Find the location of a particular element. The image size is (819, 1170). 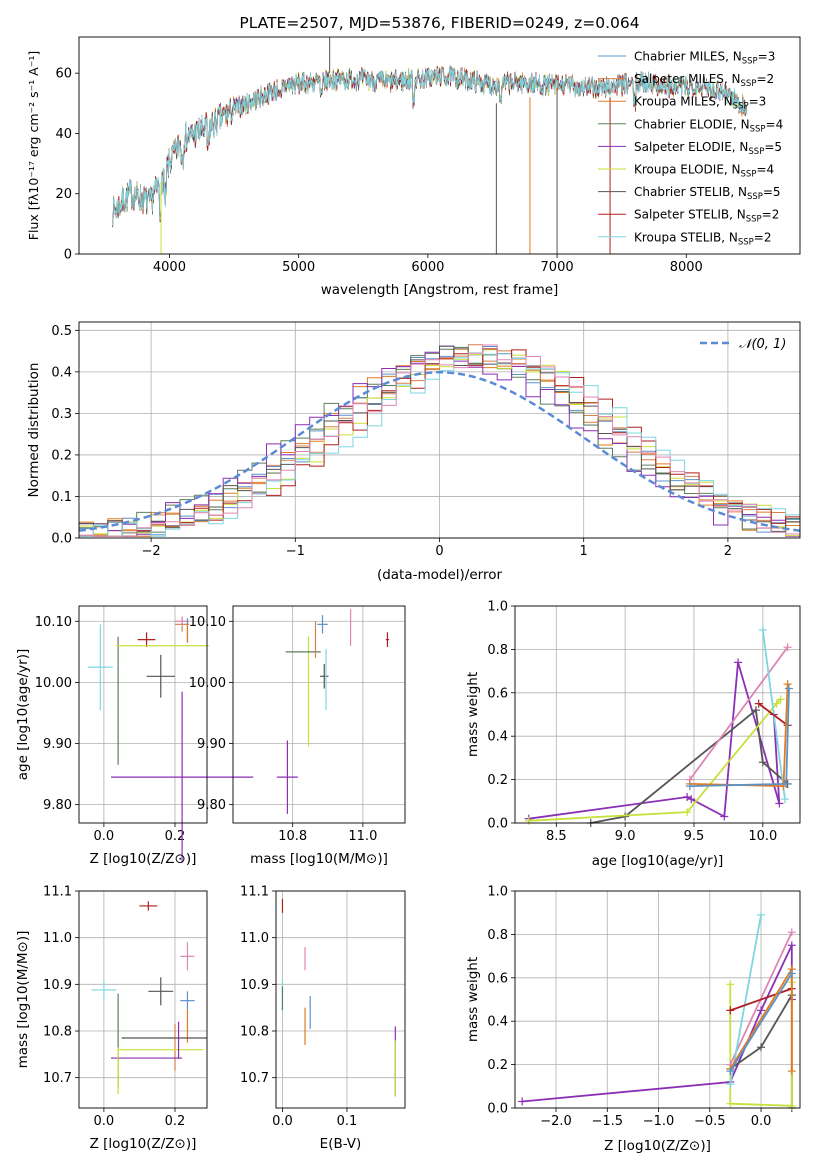

x-tick-label: 9.0 is located at coordinates (625, 836).